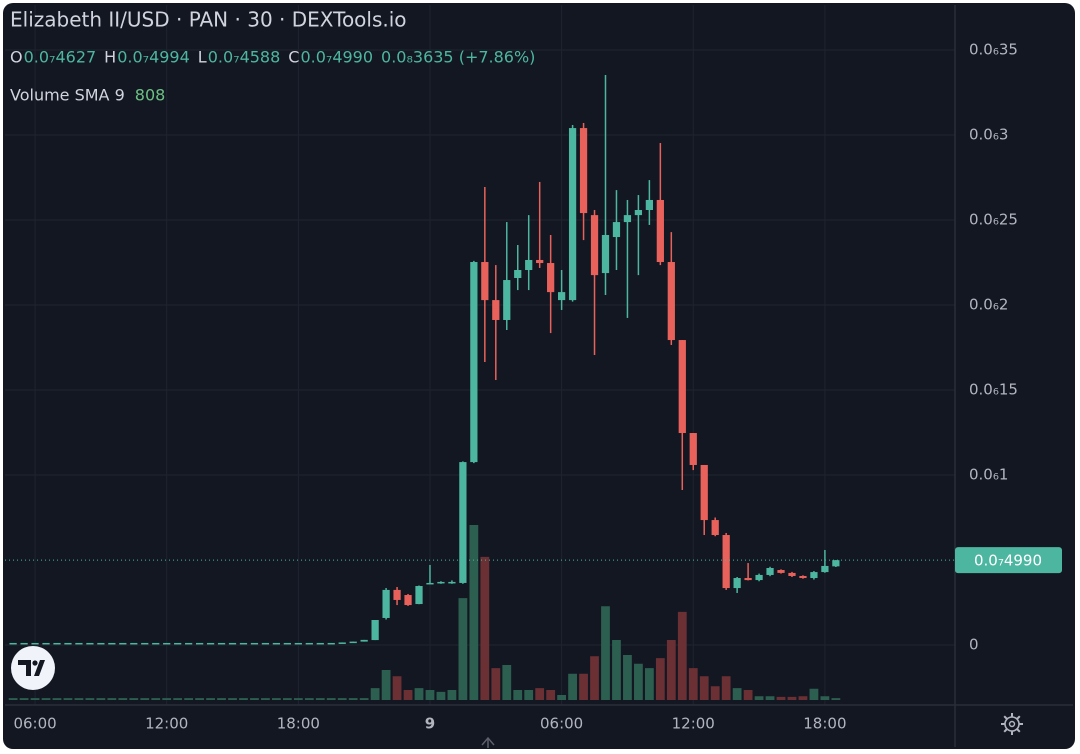  Describe the element at coordinates (67, 95) in the screenshot. I see `legend-text: Volume SMA 9` at that location.